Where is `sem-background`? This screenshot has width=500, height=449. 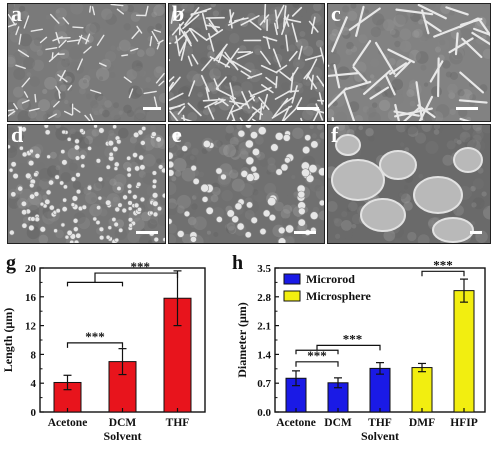
sem-background is located at coordinates (86, 62).